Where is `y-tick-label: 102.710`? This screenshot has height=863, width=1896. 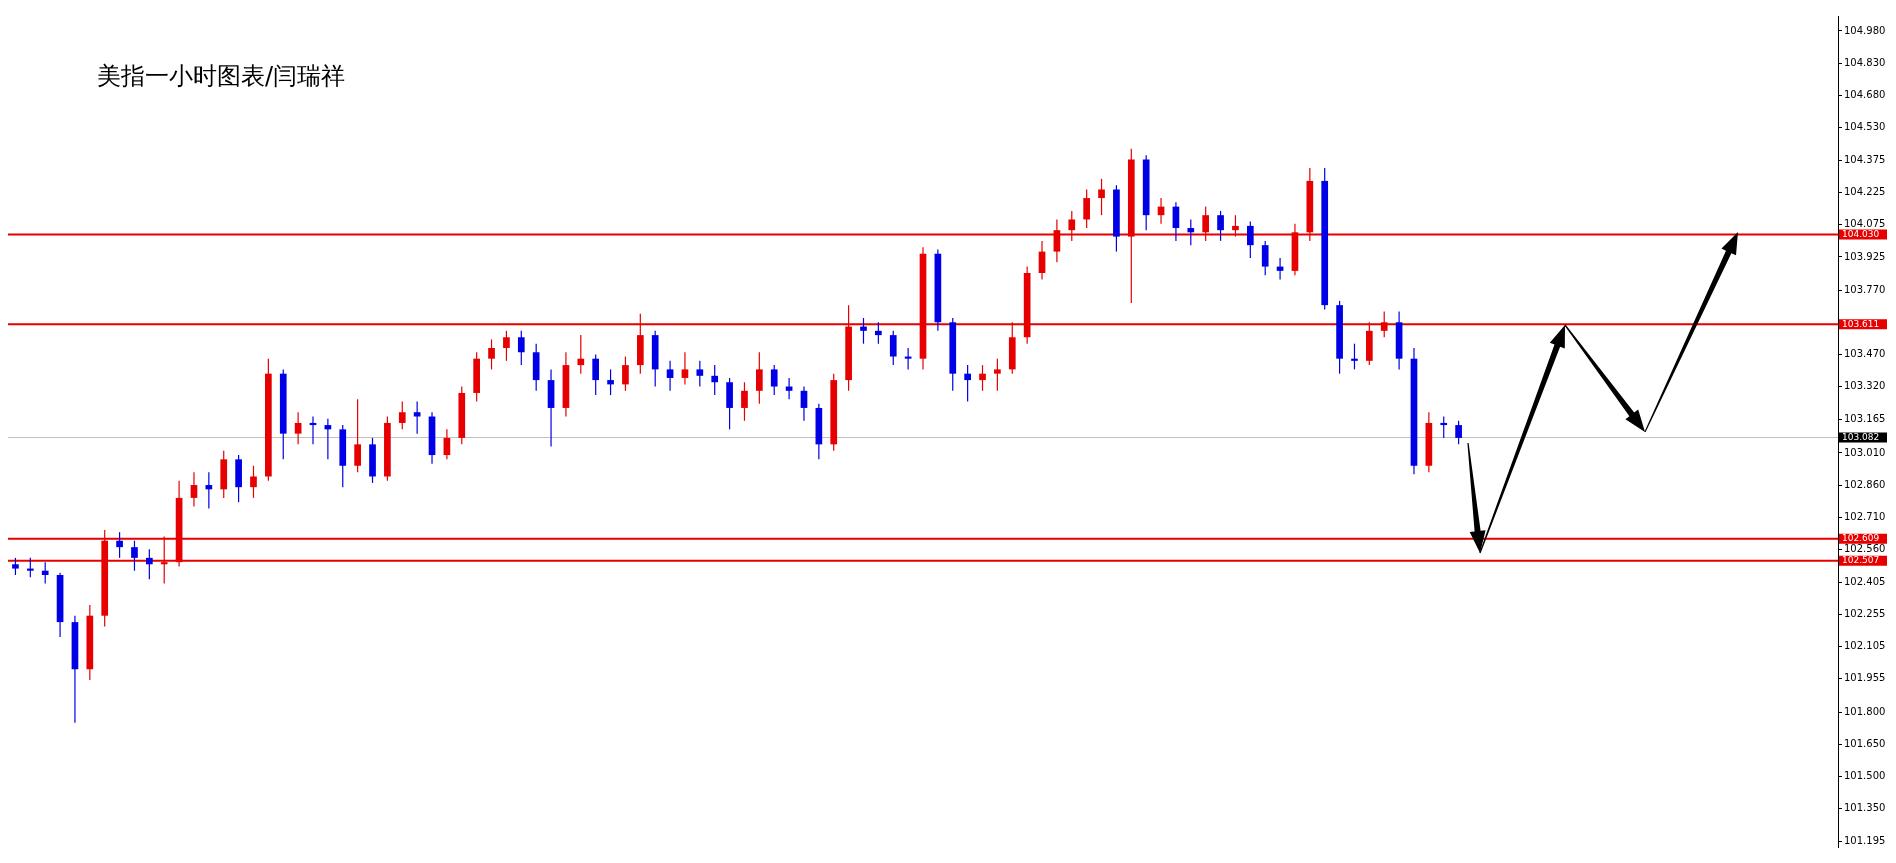 y-tick-label: 102.710 is located at coordinates (1865, 516).